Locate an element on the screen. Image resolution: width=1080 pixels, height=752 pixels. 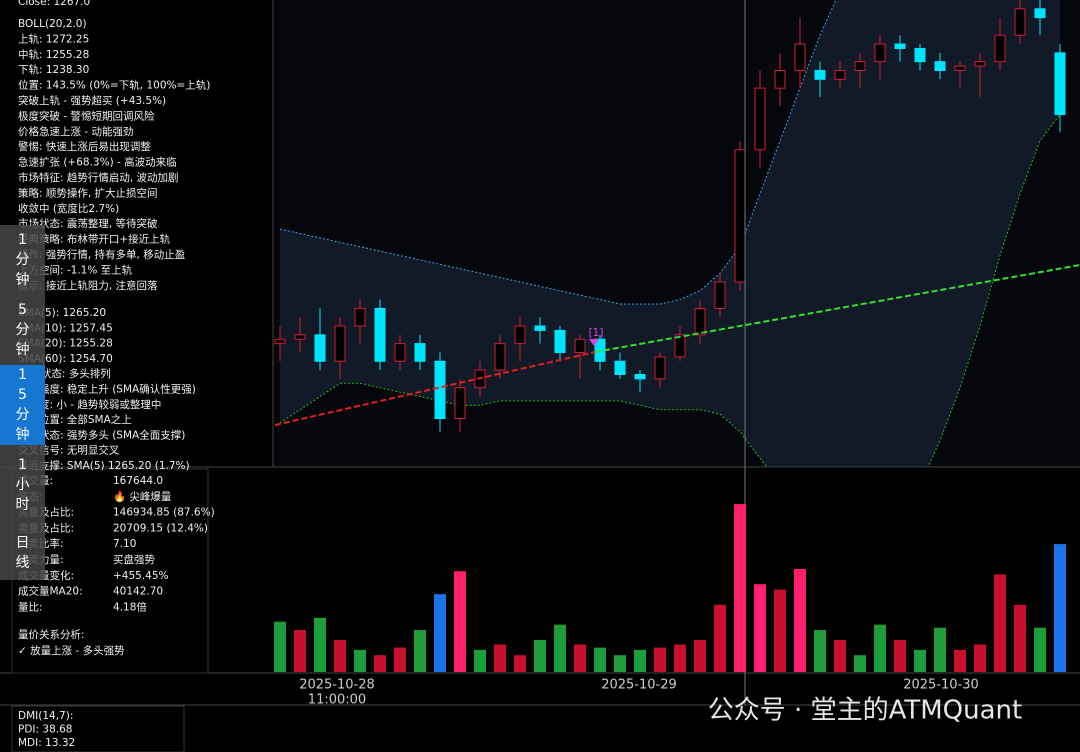
boll-line: 策略: 顺势操作, 扩大止损空间 is located at coordinates (88, 192).